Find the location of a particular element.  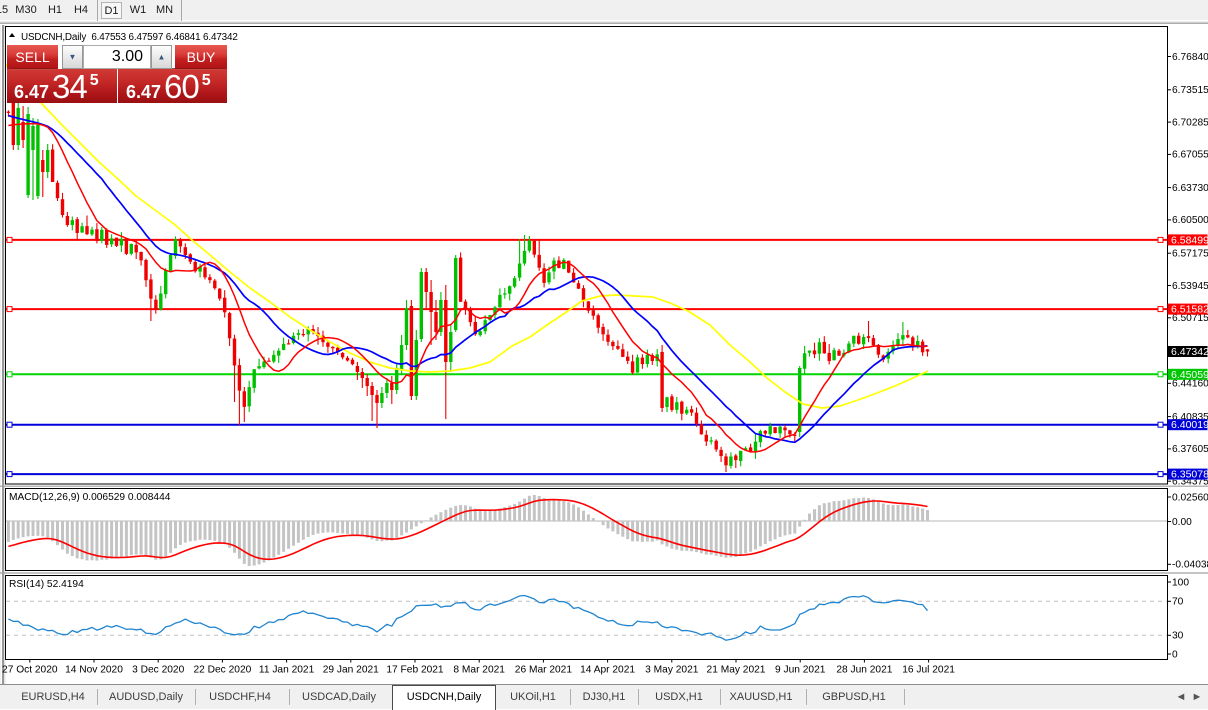

svg-text: 6.57175 is located at coordinates (1190, 254).